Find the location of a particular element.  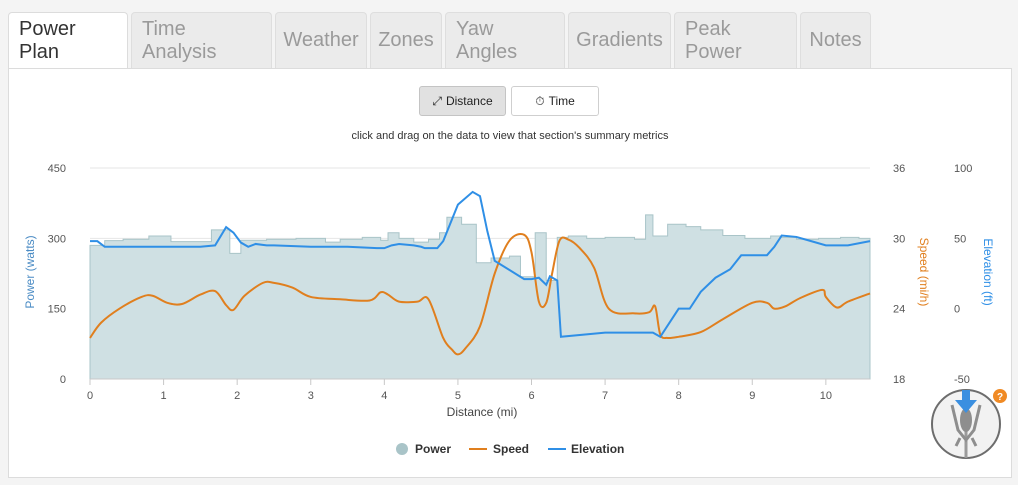

tab-notes: Notes is located at coordinates (835, 40).